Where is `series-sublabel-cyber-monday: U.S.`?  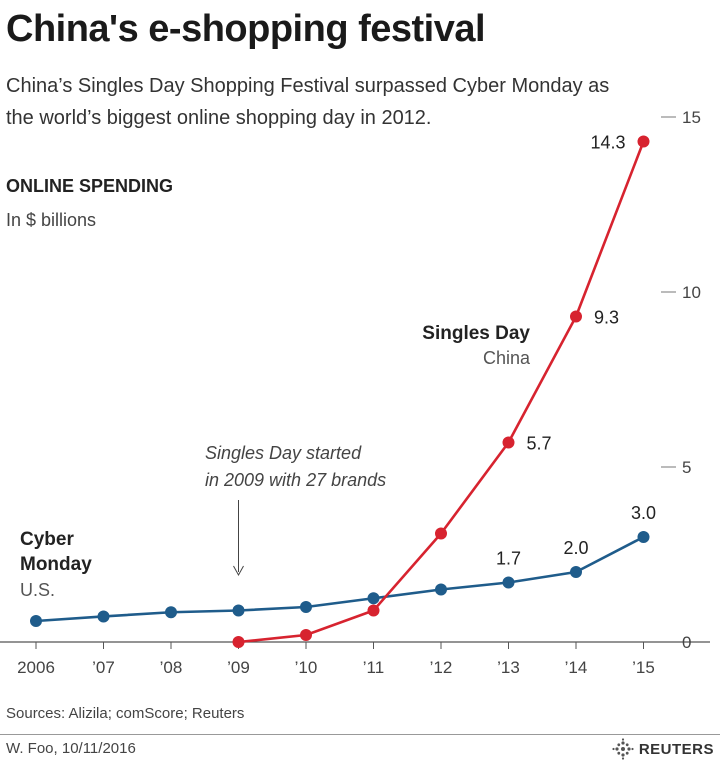 series-sublabel-cyber-monday: U.S. is located at coordinates (37, 590).